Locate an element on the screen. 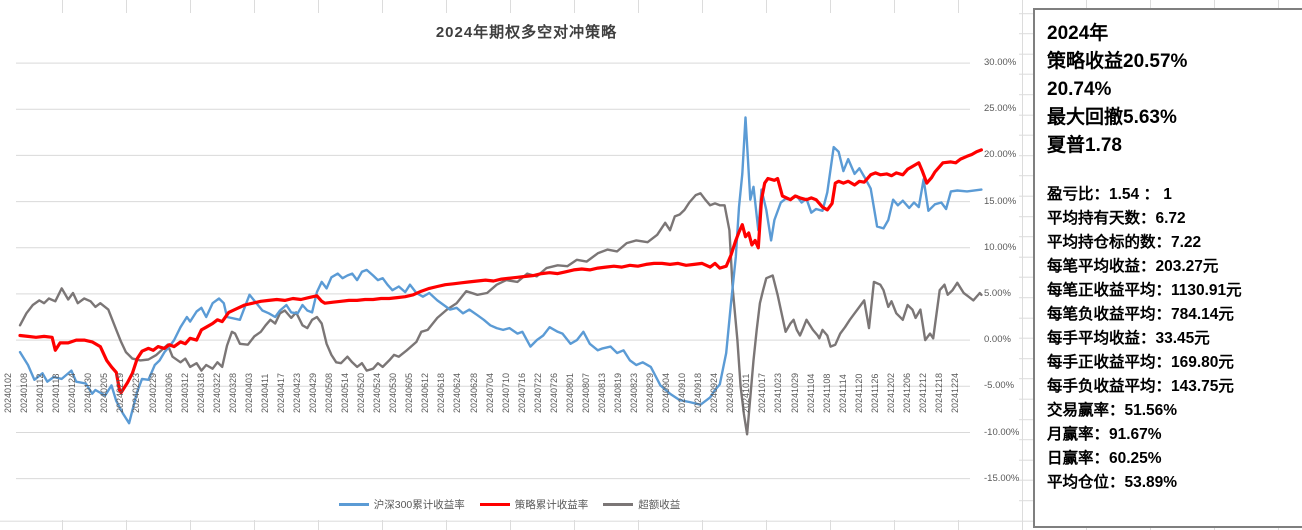 This screenshot has width=1302, height=530. x-tick-label: 20240930 is located at coordinates (730, 392).